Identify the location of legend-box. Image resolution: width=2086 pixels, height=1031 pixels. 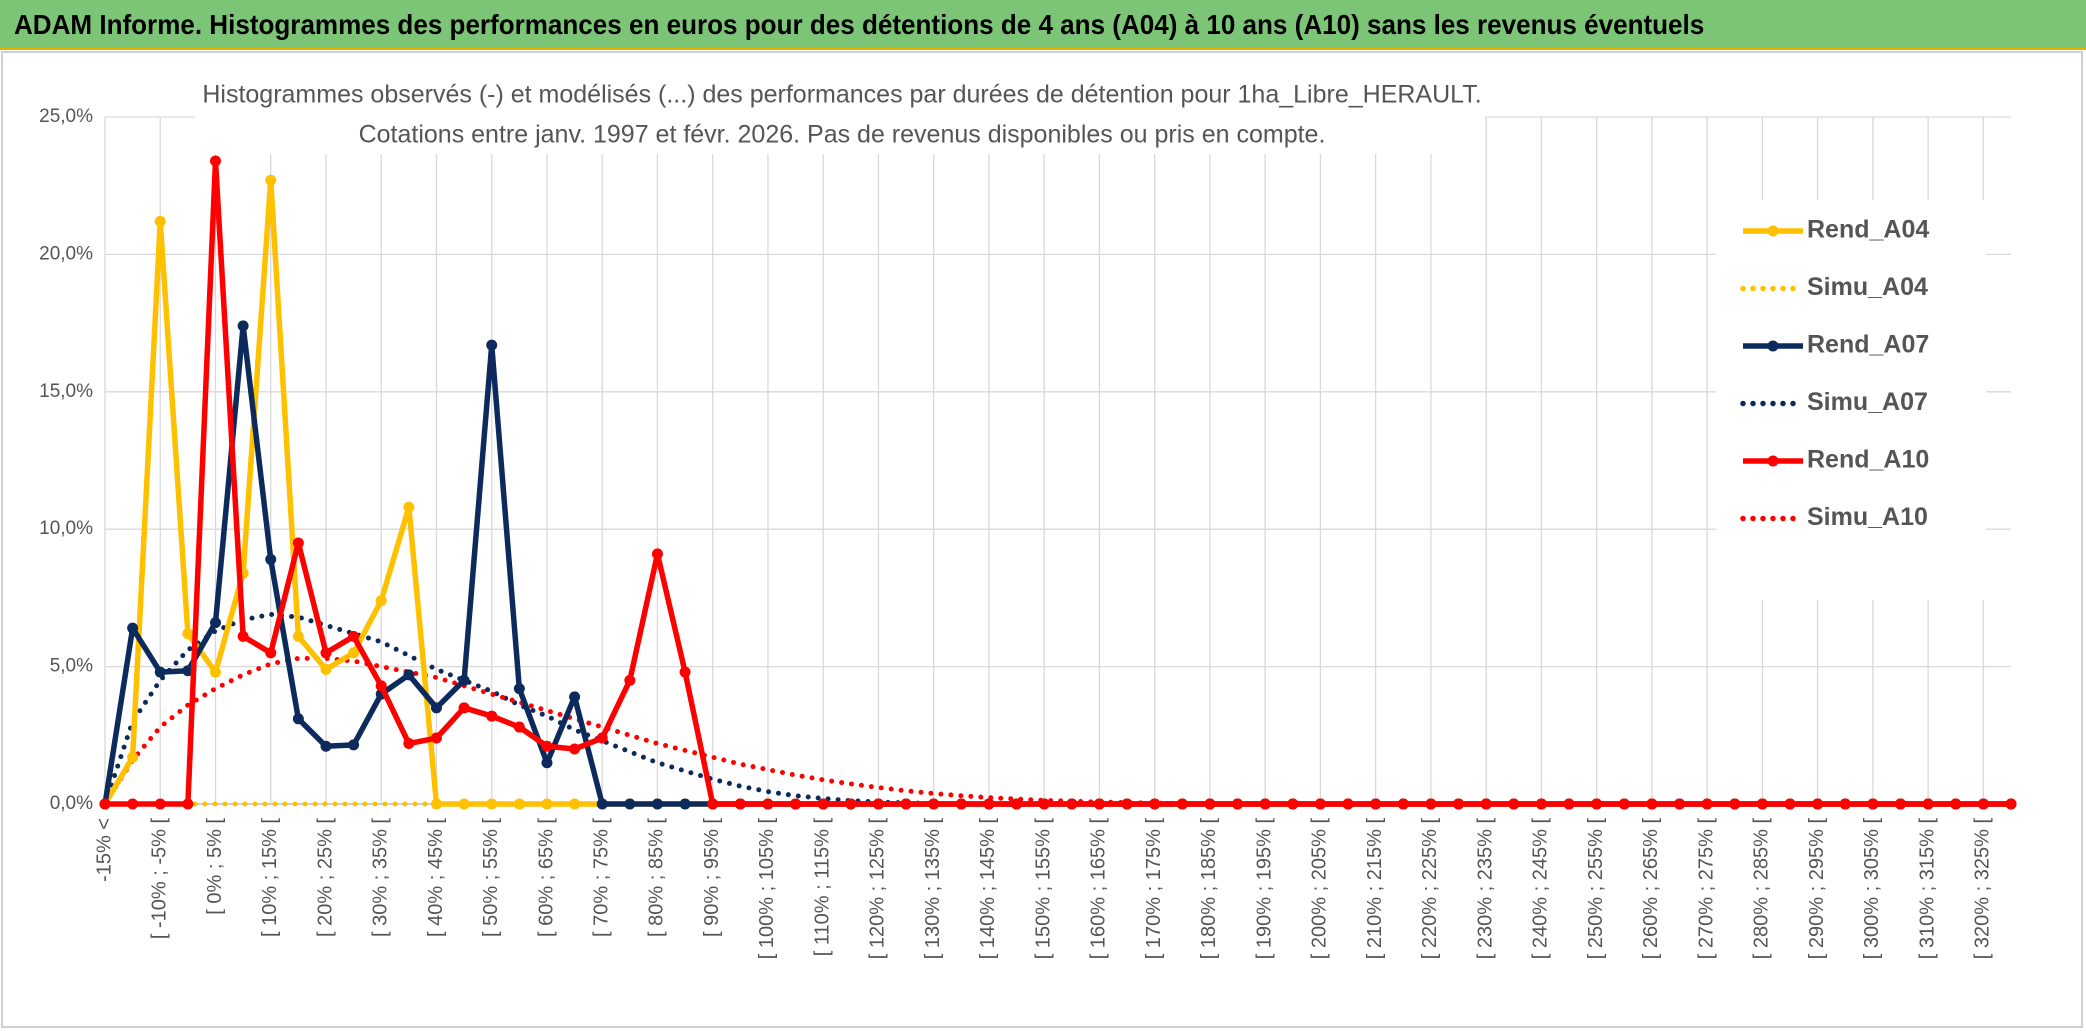
(1851, 400).